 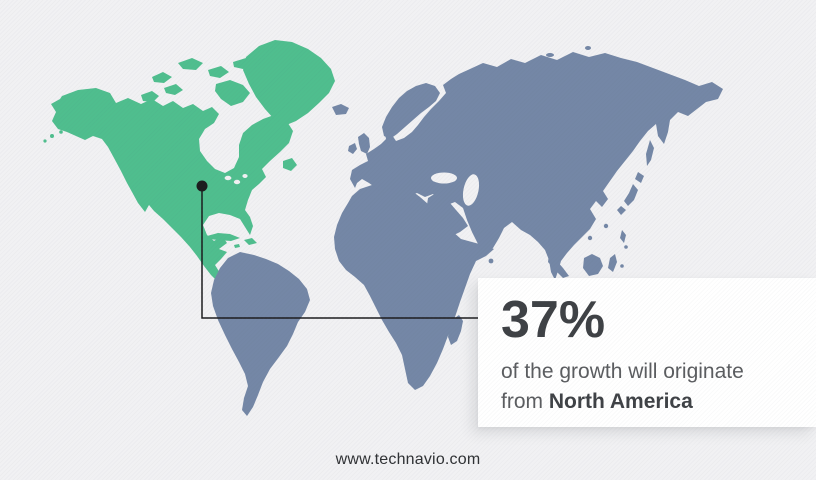 What do you see at coordinates (553, 320) in the screenshot?
I see `stat-value: 37%` at bounding box center [553, 320].